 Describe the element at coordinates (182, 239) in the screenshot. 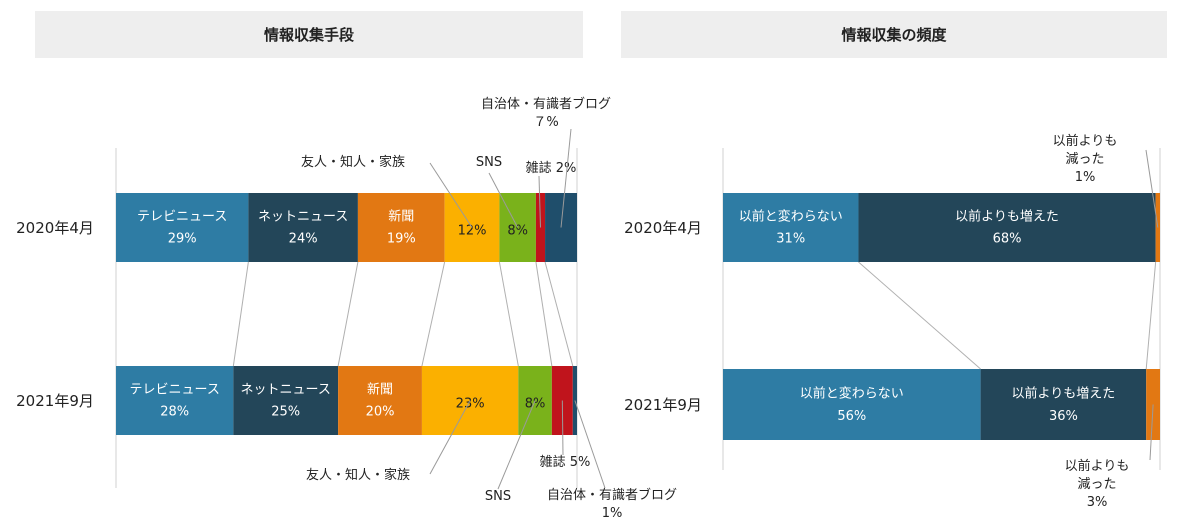

I see `data-label: 29%` at that location.